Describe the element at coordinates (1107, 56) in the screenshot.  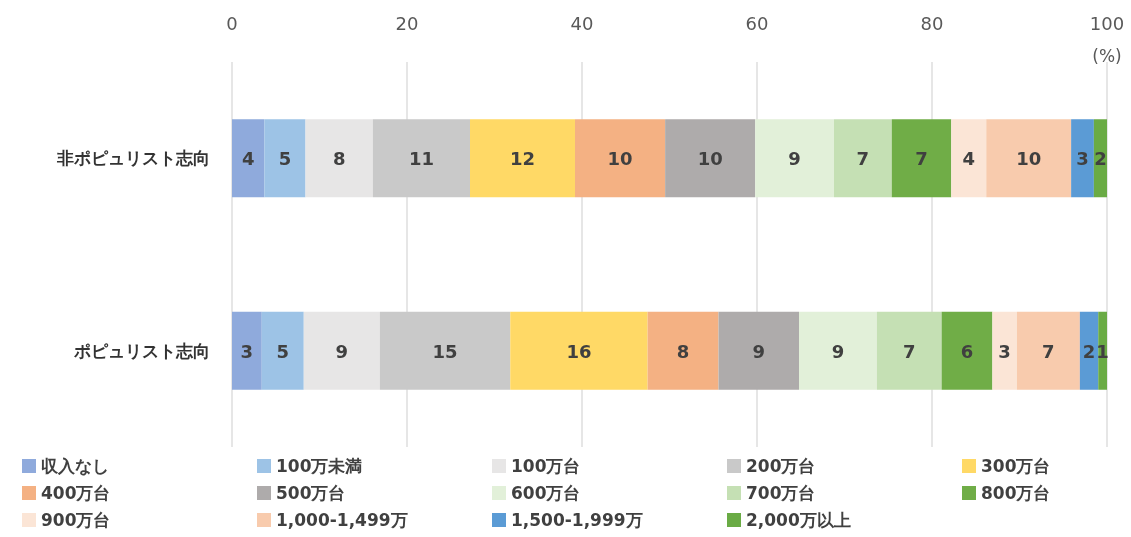
I see `x-axis-title: (%)` at that location.